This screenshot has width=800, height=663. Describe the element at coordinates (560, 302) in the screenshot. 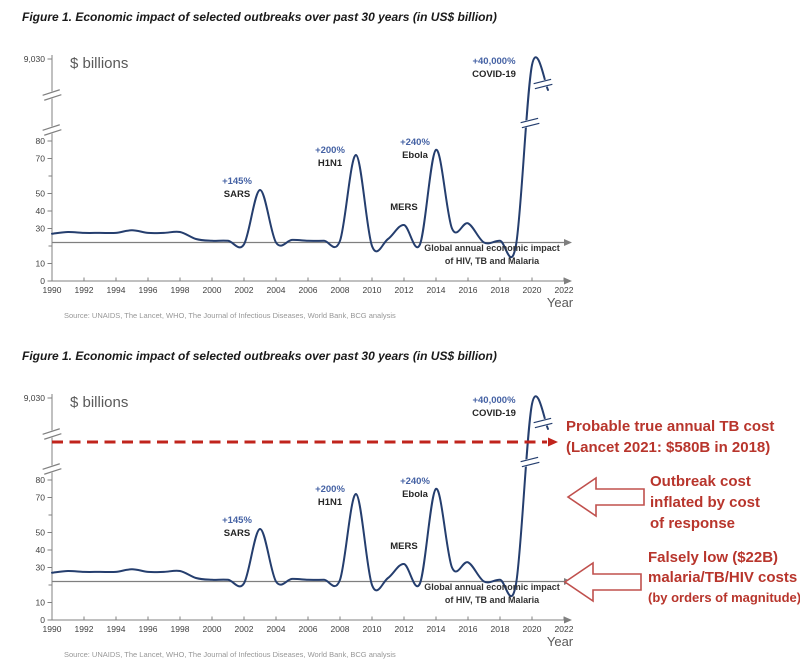

I see `x-axis-title: Year` at that location.